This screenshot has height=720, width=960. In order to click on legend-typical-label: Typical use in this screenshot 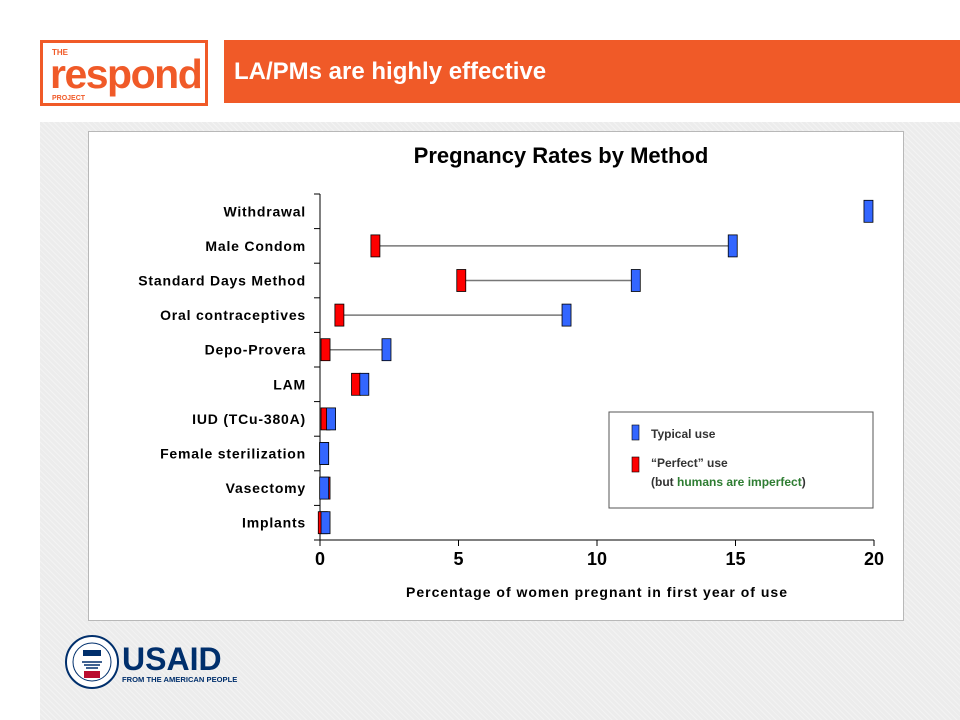, I will do `click(683, 434)`.